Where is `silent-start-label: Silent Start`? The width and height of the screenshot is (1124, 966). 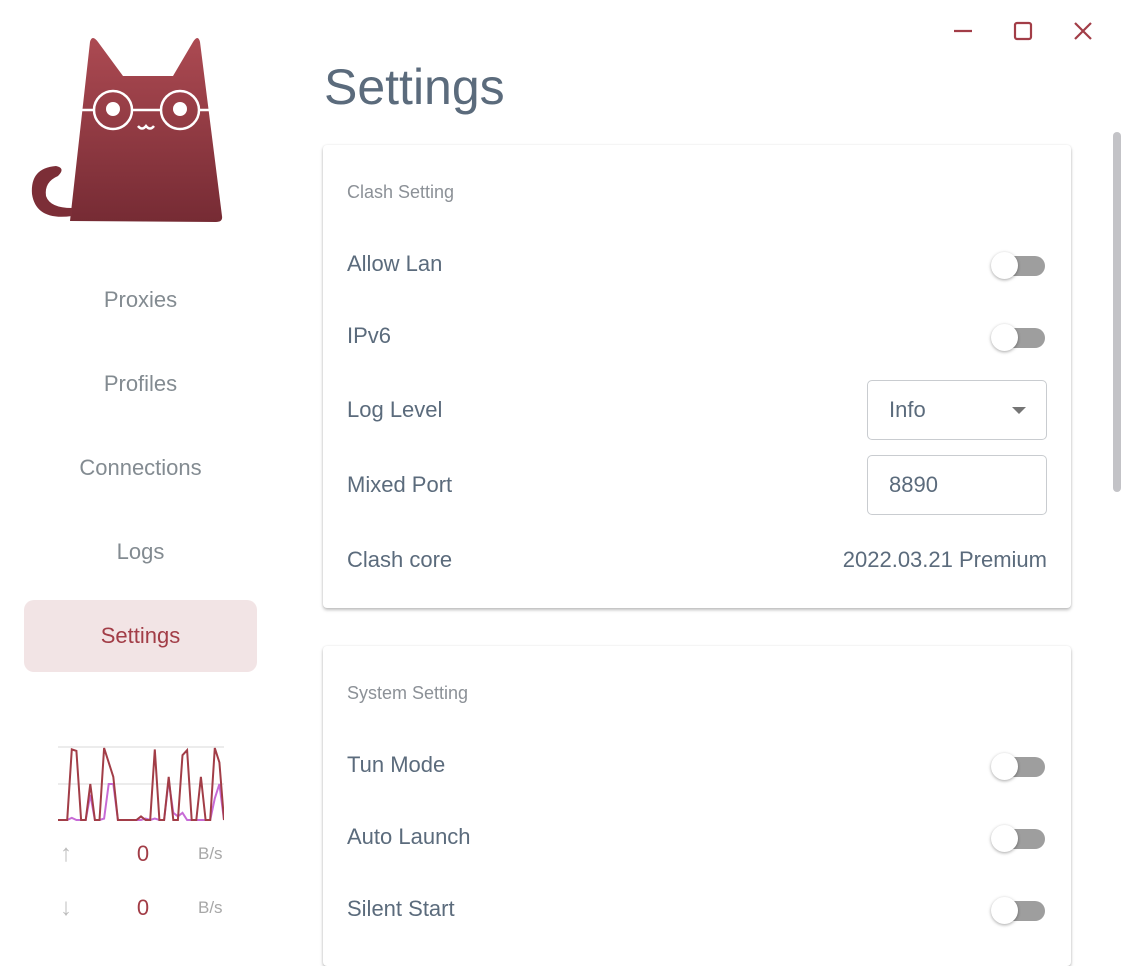 silent-start-label: Silent Start is located at coordinates (401, 908).